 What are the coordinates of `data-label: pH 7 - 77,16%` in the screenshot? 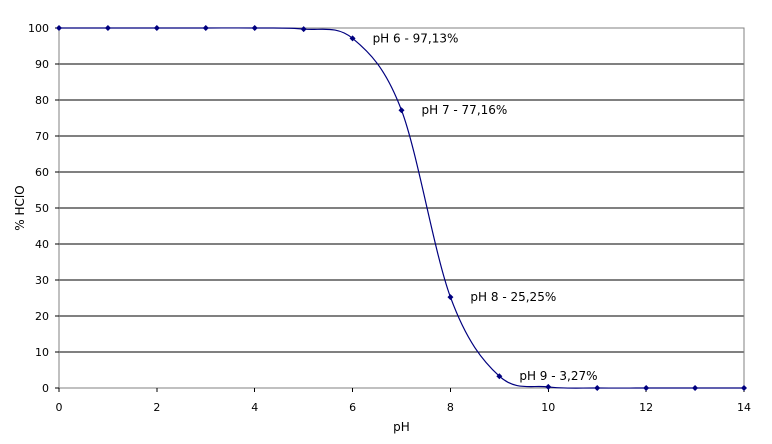 It's located at (465, 110).